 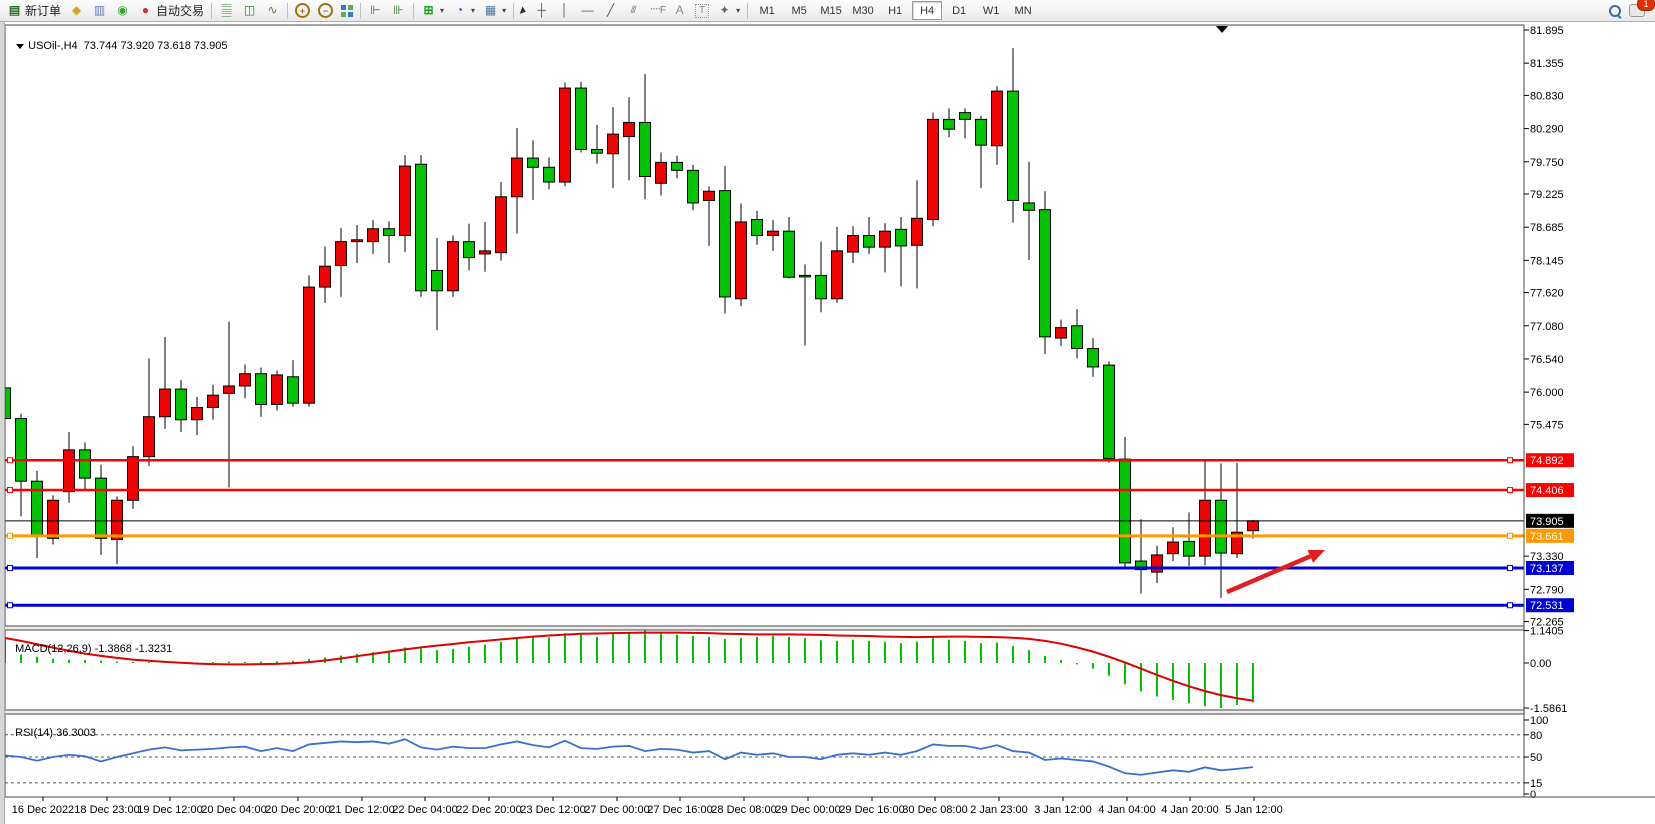 I want to click on rsi-panel-title: RSI(14) 36.3003, so click(x=52, y=727).